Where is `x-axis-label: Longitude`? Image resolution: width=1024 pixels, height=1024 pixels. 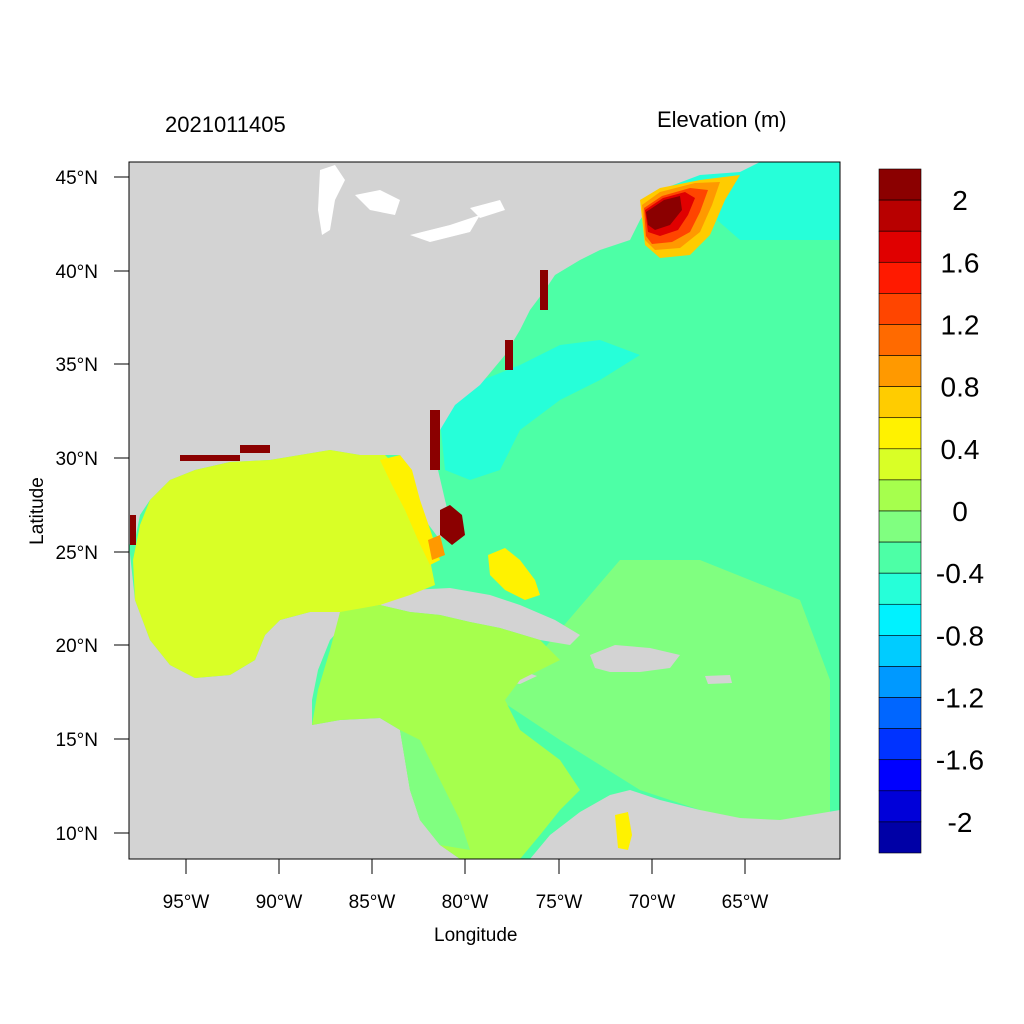 x-axis-label: Longitude is located at coordinates (476, 935).